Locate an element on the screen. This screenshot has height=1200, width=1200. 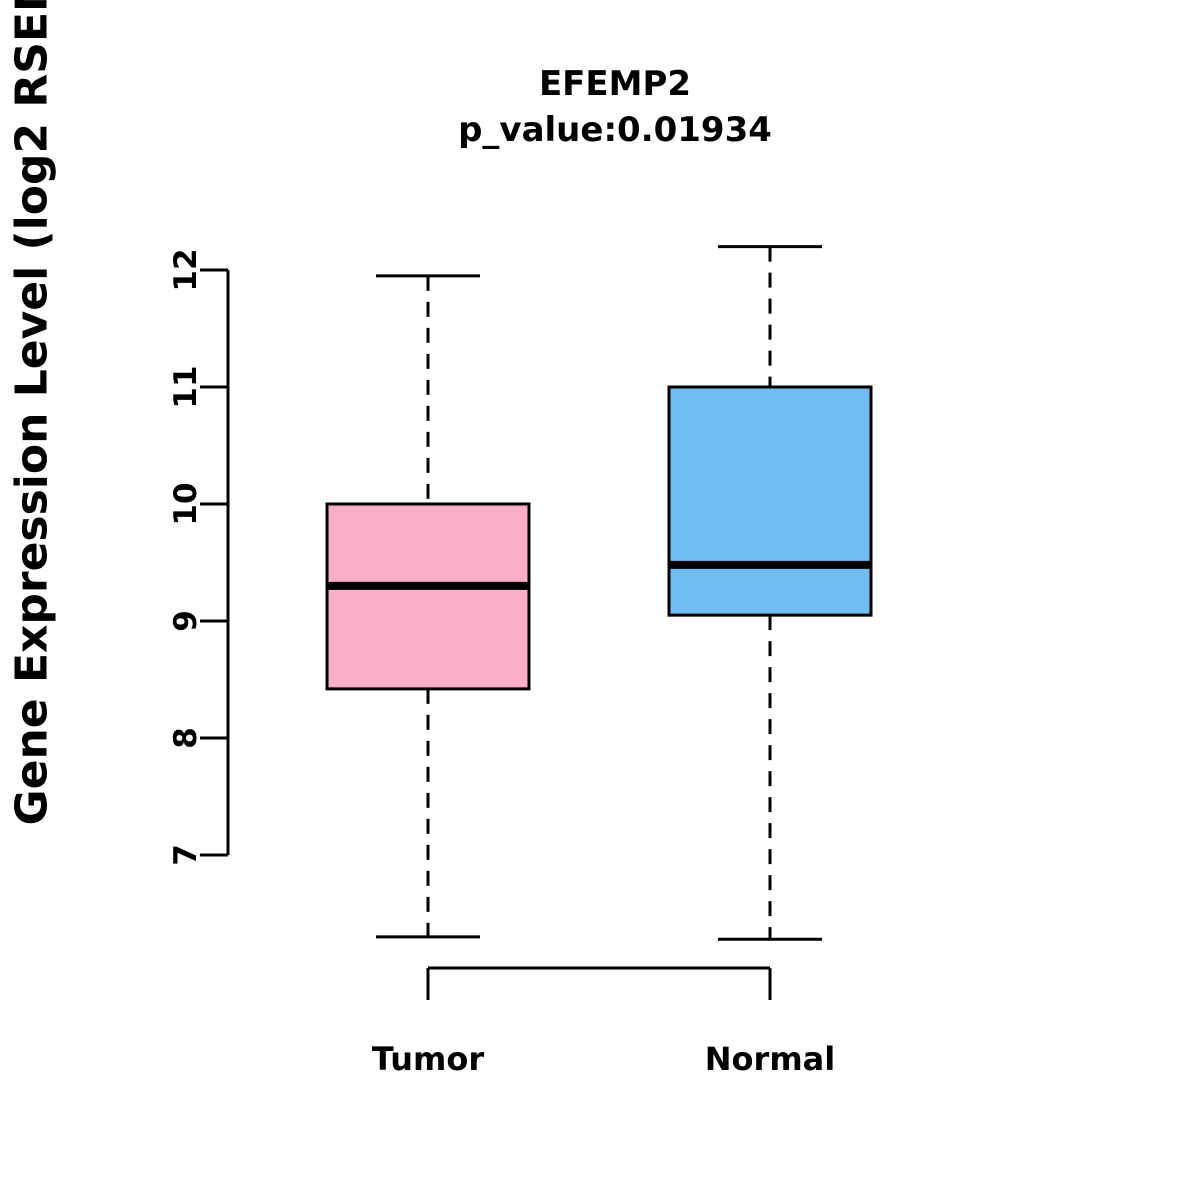
box-normal is located at coordinates (770, 501).